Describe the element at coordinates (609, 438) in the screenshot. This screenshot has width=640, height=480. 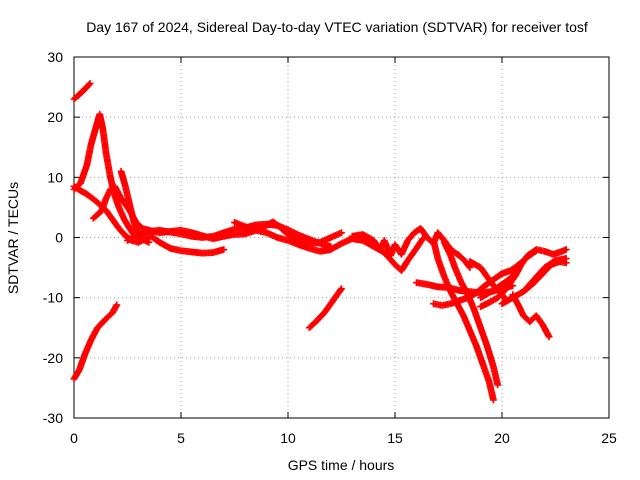
I see `x-tick-label: 25` at that location.